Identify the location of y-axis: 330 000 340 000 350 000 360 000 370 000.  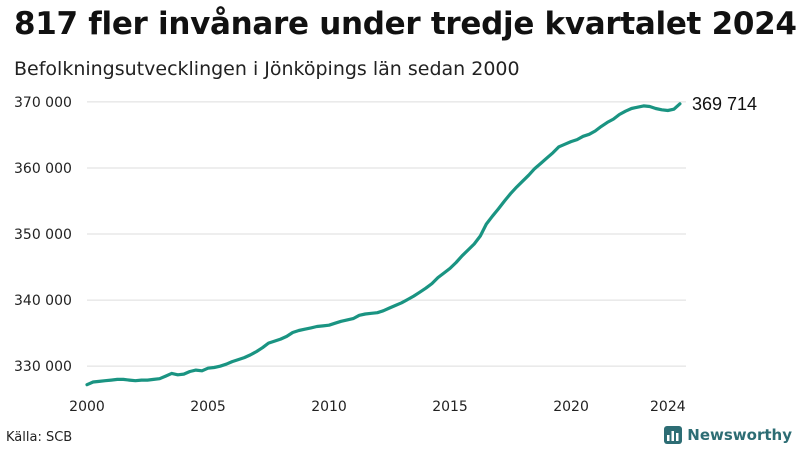
(43, 235).